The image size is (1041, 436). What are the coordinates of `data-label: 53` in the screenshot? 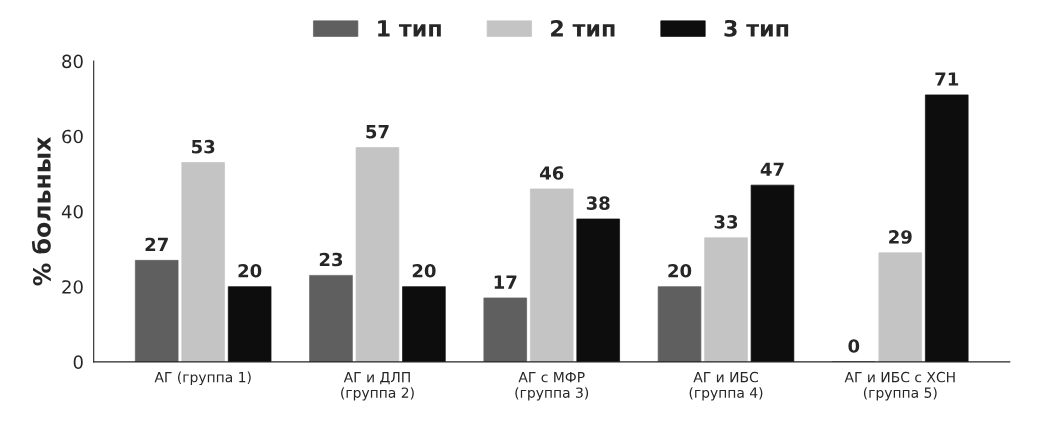 It's located at (203, 146).